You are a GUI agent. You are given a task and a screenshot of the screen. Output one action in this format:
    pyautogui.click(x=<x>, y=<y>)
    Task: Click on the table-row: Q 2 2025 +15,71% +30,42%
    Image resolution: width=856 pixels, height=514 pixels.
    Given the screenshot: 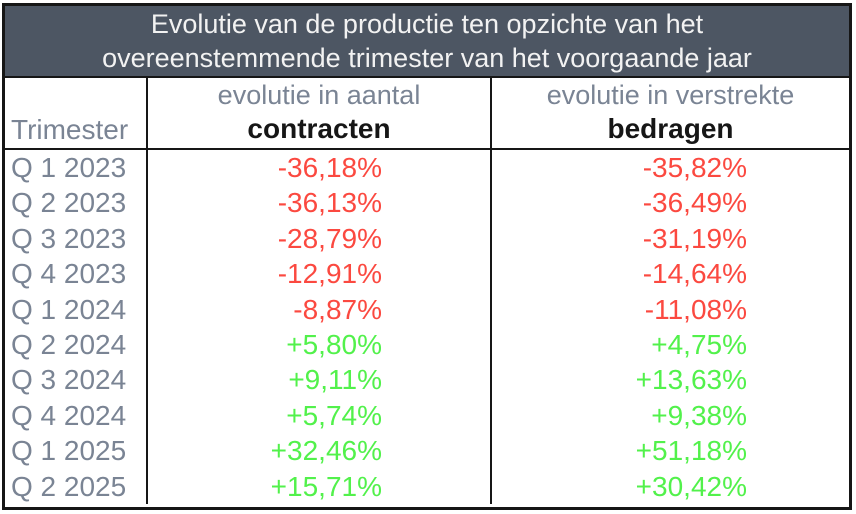 What is the action you would take?
    pyautogui.click(x=427, y=486)
    